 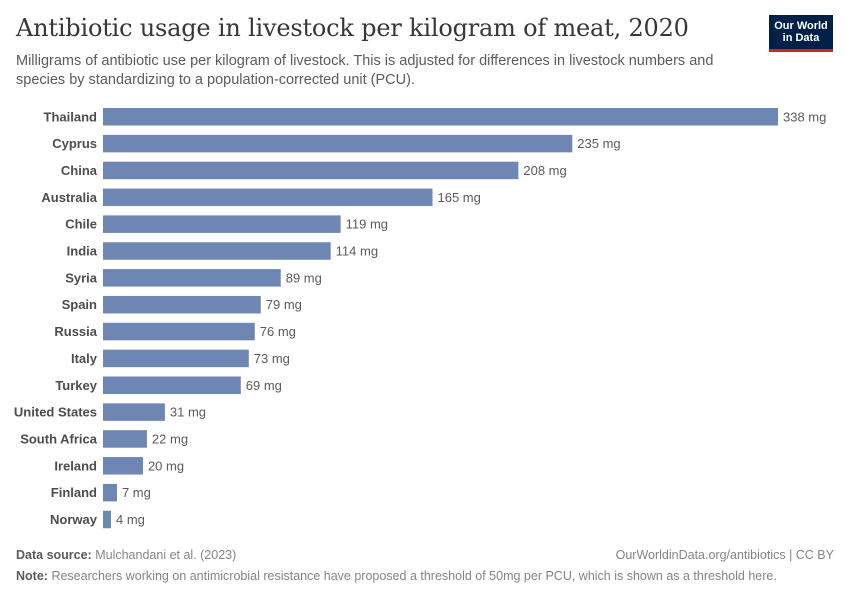 I want to click on value-label-united-states: 31 mg, so click(x=188, y=412).